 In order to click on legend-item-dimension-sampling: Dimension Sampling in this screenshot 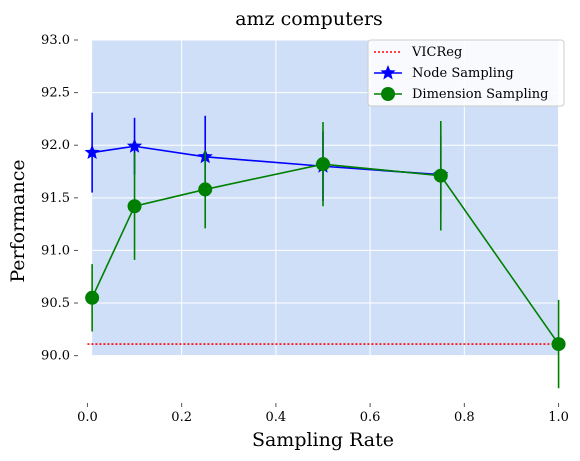, I will do `click(461, 94)`.